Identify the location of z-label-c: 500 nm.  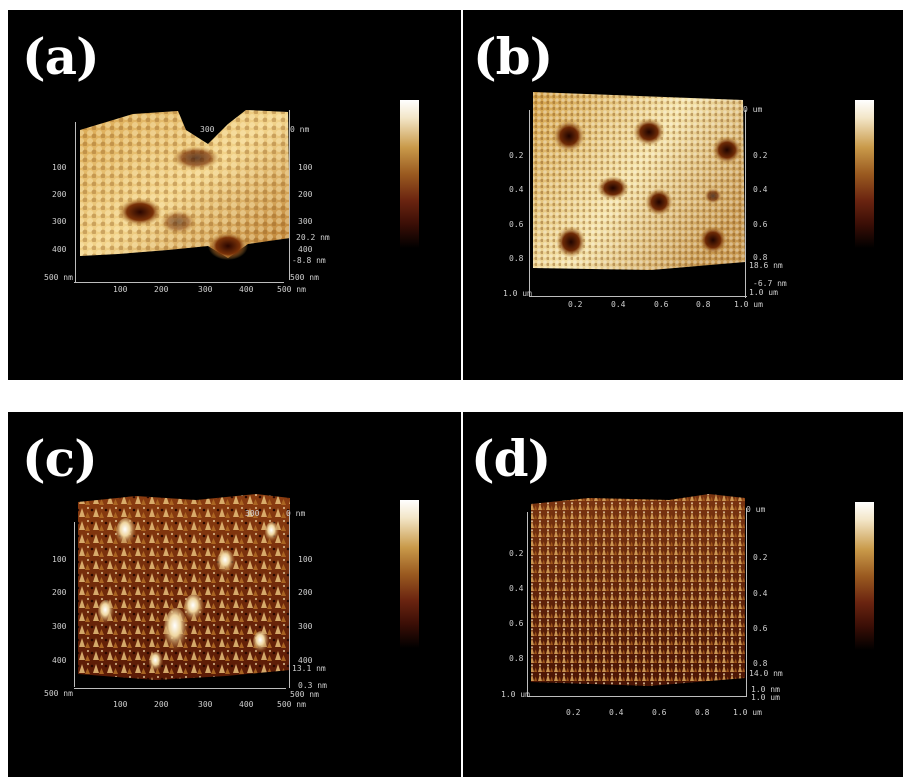
(304, 694).